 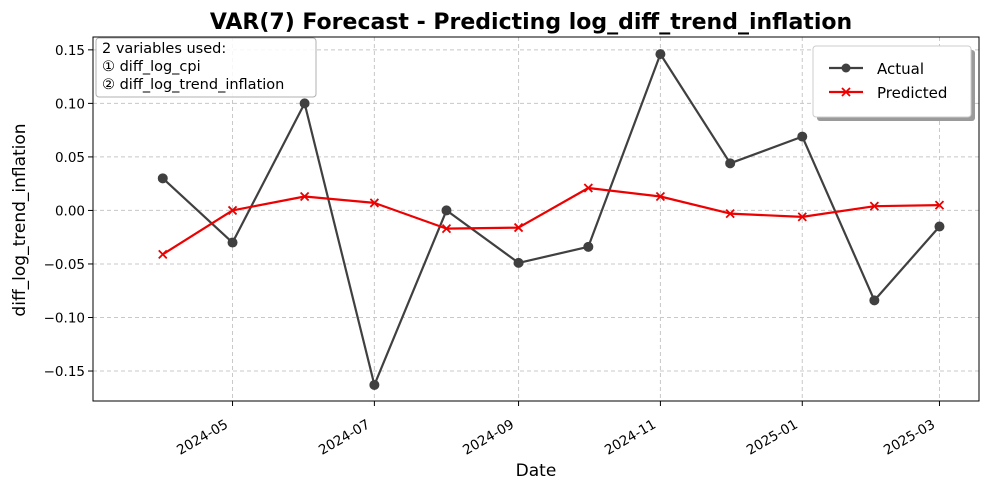 I want to click on legend-actual-label: Actual, so click(x=900, y=69).